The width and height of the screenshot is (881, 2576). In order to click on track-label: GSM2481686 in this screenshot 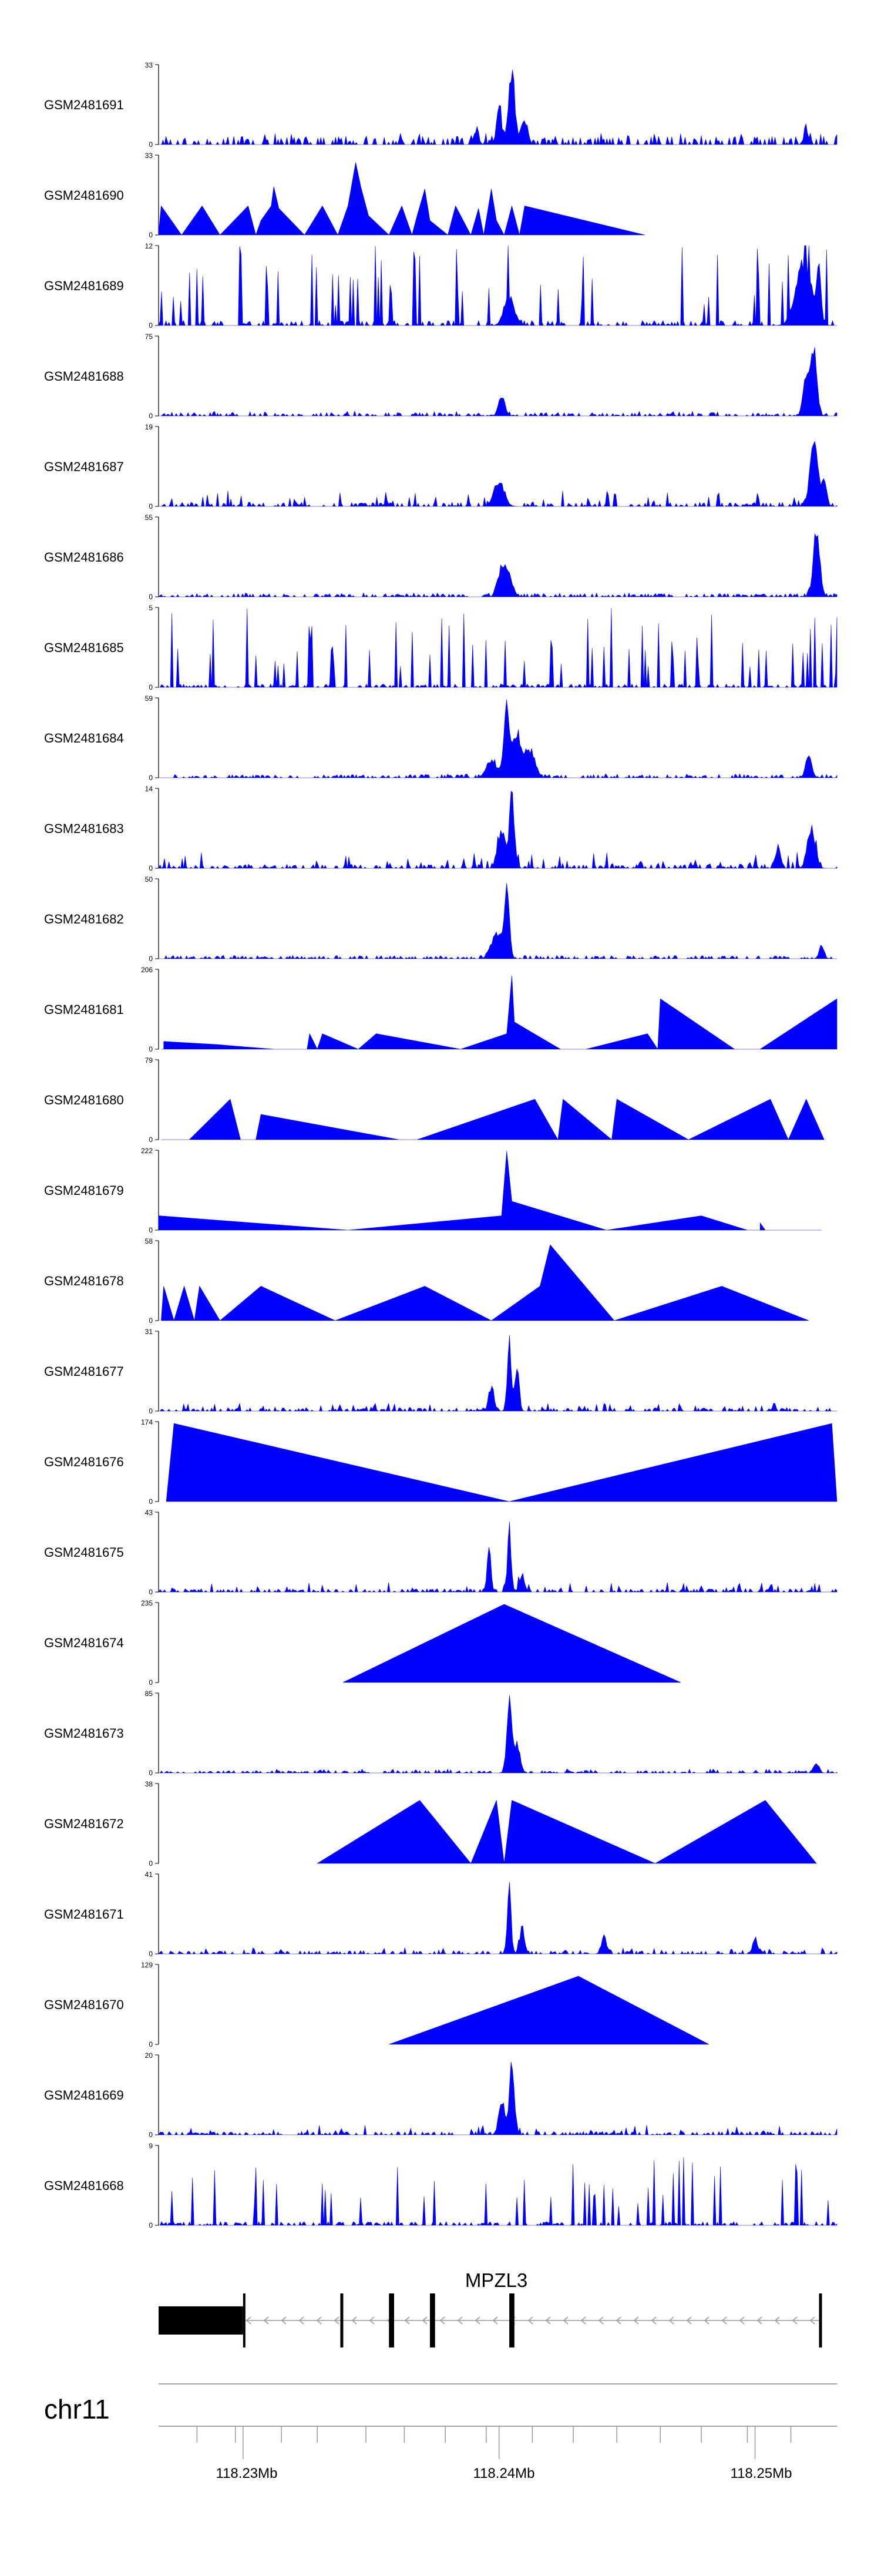, I will do `click(84, 557)`.